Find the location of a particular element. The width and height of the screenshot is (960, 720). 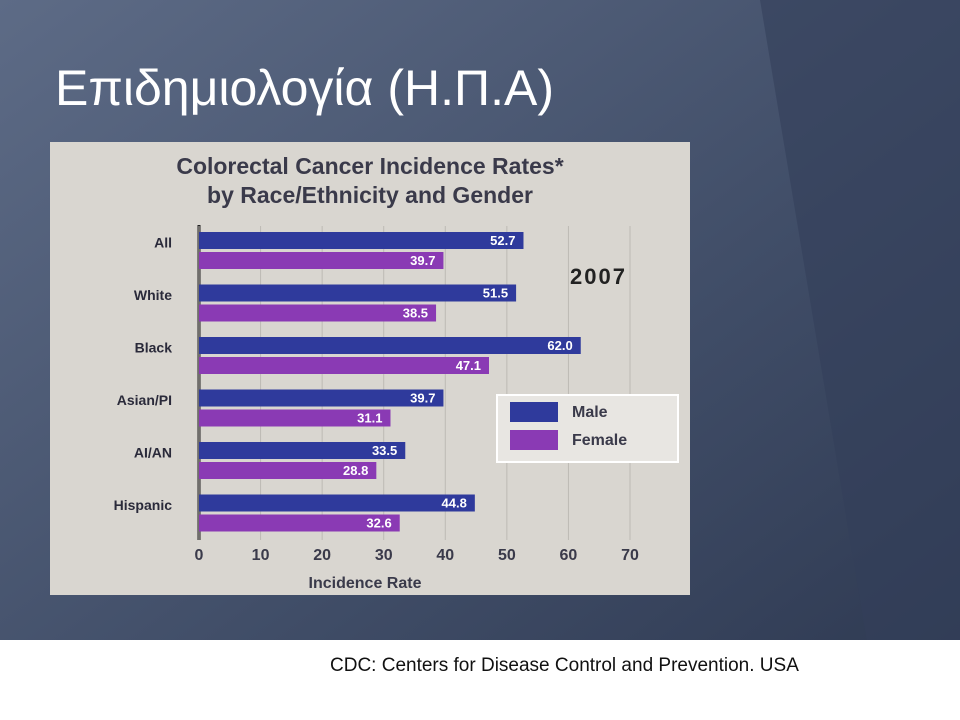

footer-band is located at coordinates (480, 680).